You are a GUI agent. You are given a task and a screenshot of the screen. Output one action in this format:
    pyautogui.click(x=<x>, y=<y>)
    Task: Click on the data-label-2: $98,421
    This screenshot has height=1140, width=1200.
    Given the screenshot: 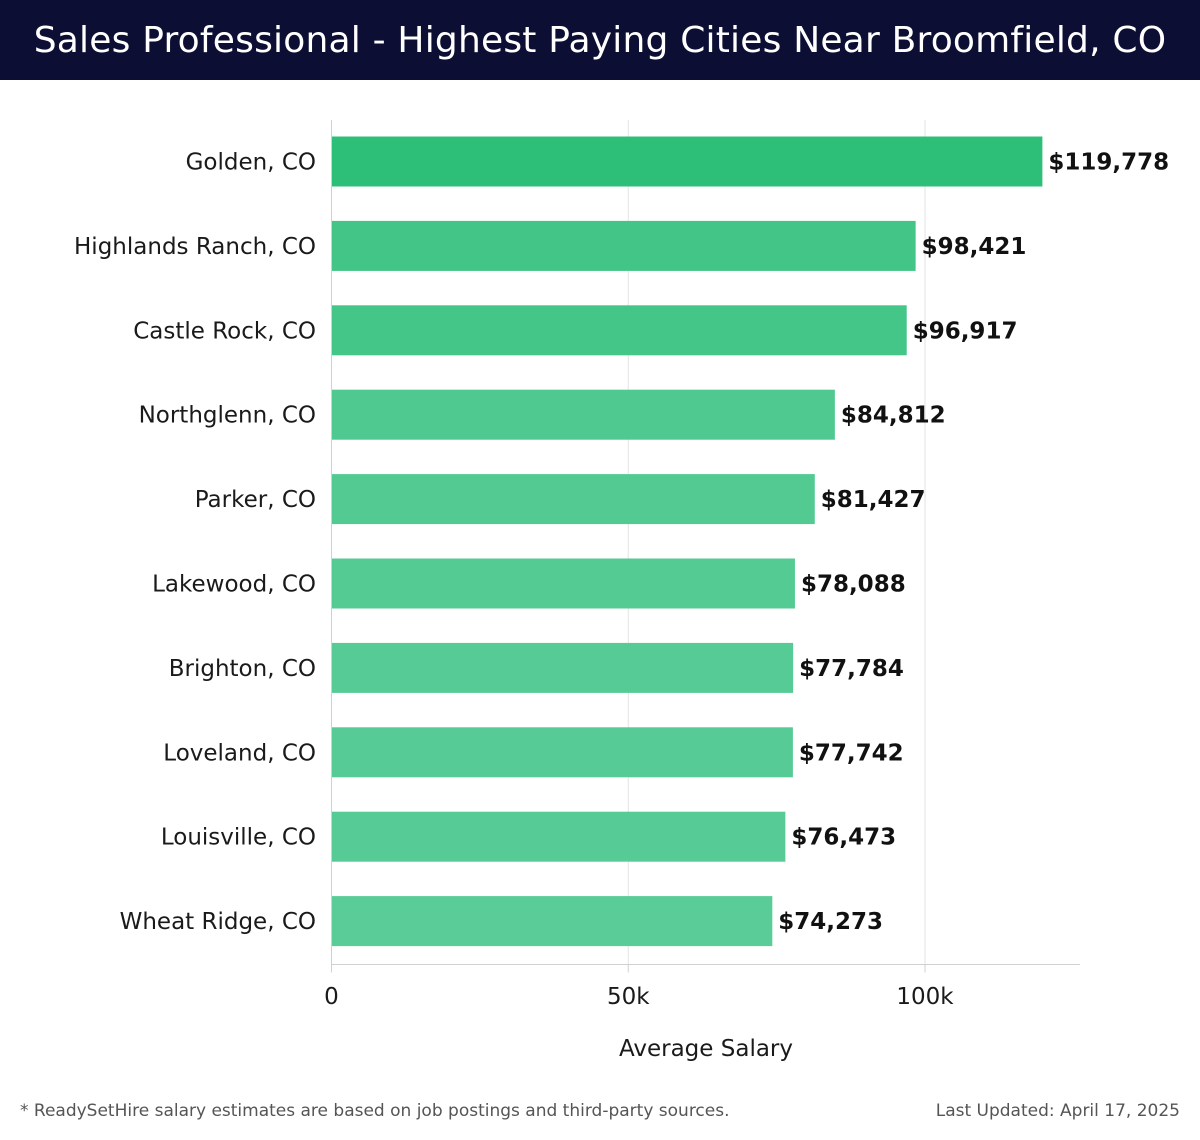 What is the action you would take?
    pyautogui.click(x=974, y=247)
    